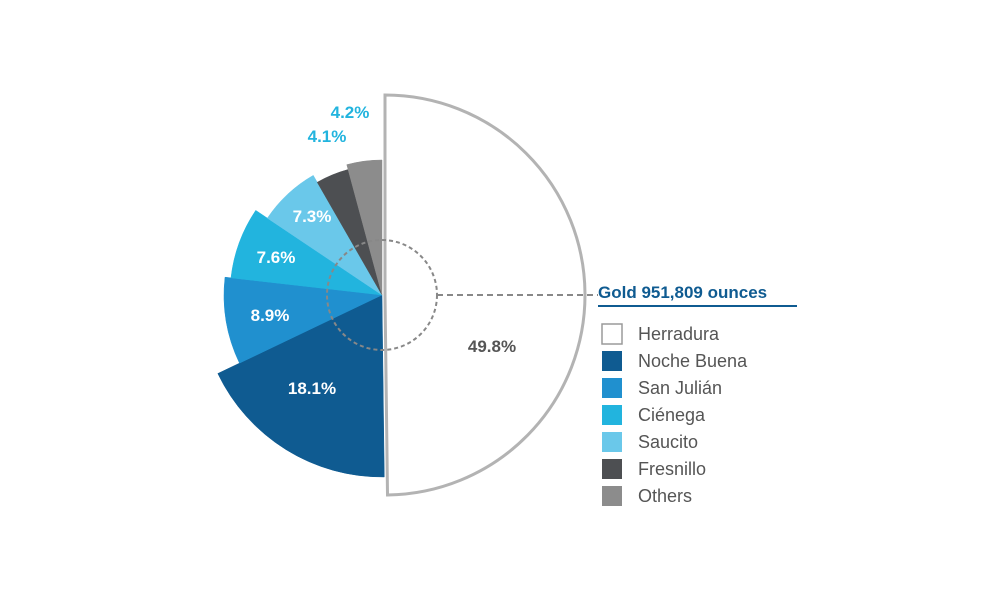 The height and width of the screenshot is (600, 990). Describe the element at coordinates (682, 292) in the screenshot. I see `legend-title: Gold 951,809 ounces` at that location.